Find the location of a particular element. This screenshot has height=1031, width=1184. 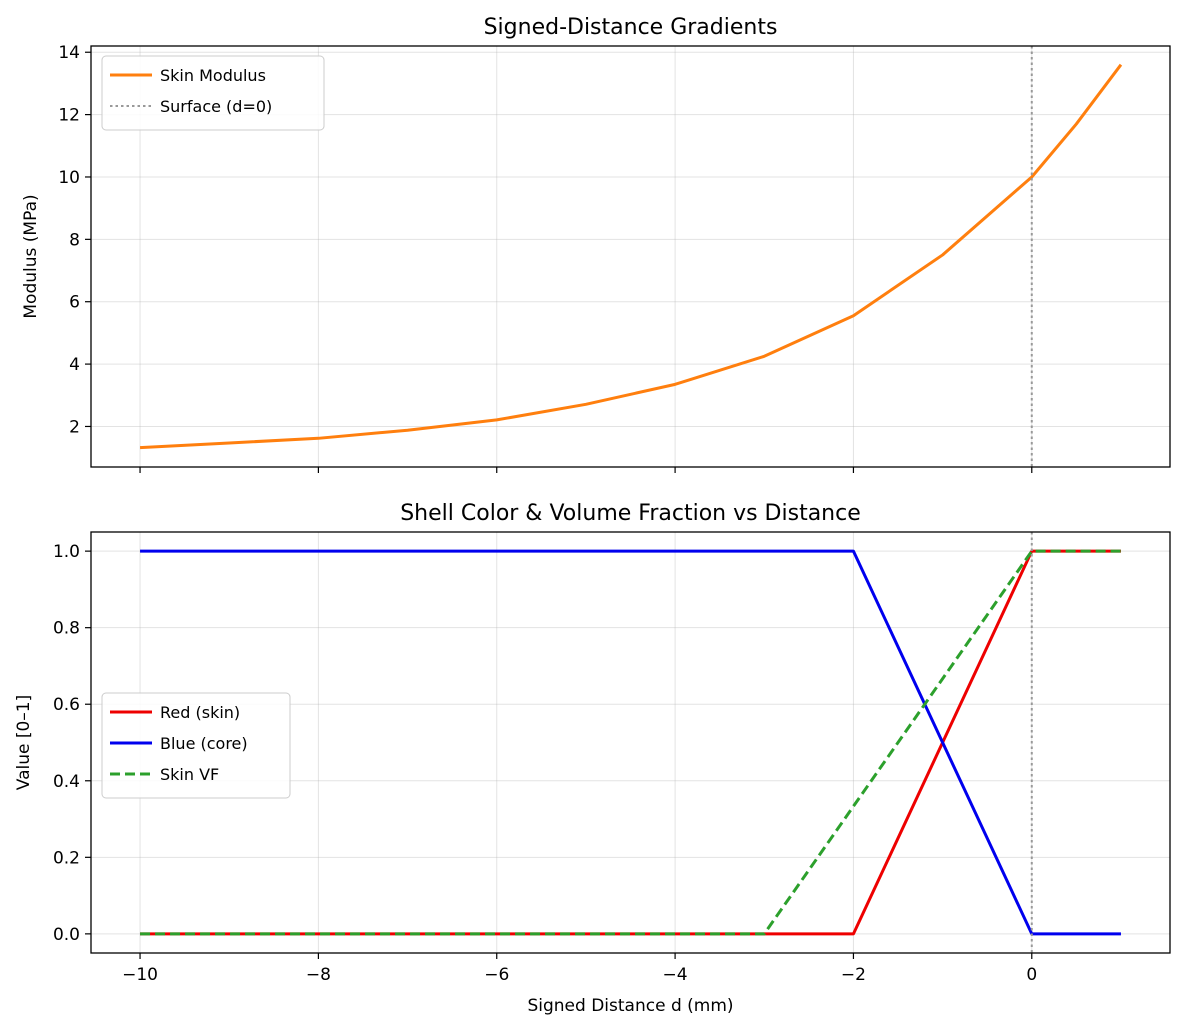

y-tick-label: 0.6 is located at coordinates (66, 705).